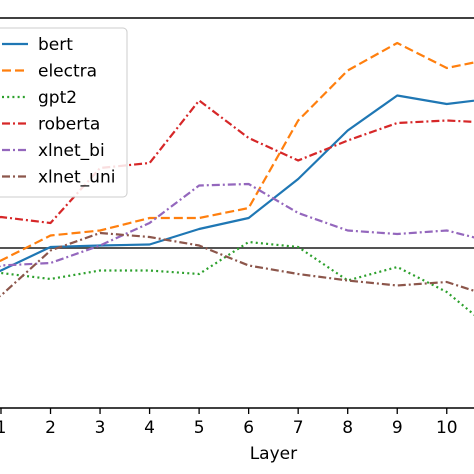 The height and width of the screenshot is (474, 474). I want to click on x-tick-label: 7, so click(298, 428).